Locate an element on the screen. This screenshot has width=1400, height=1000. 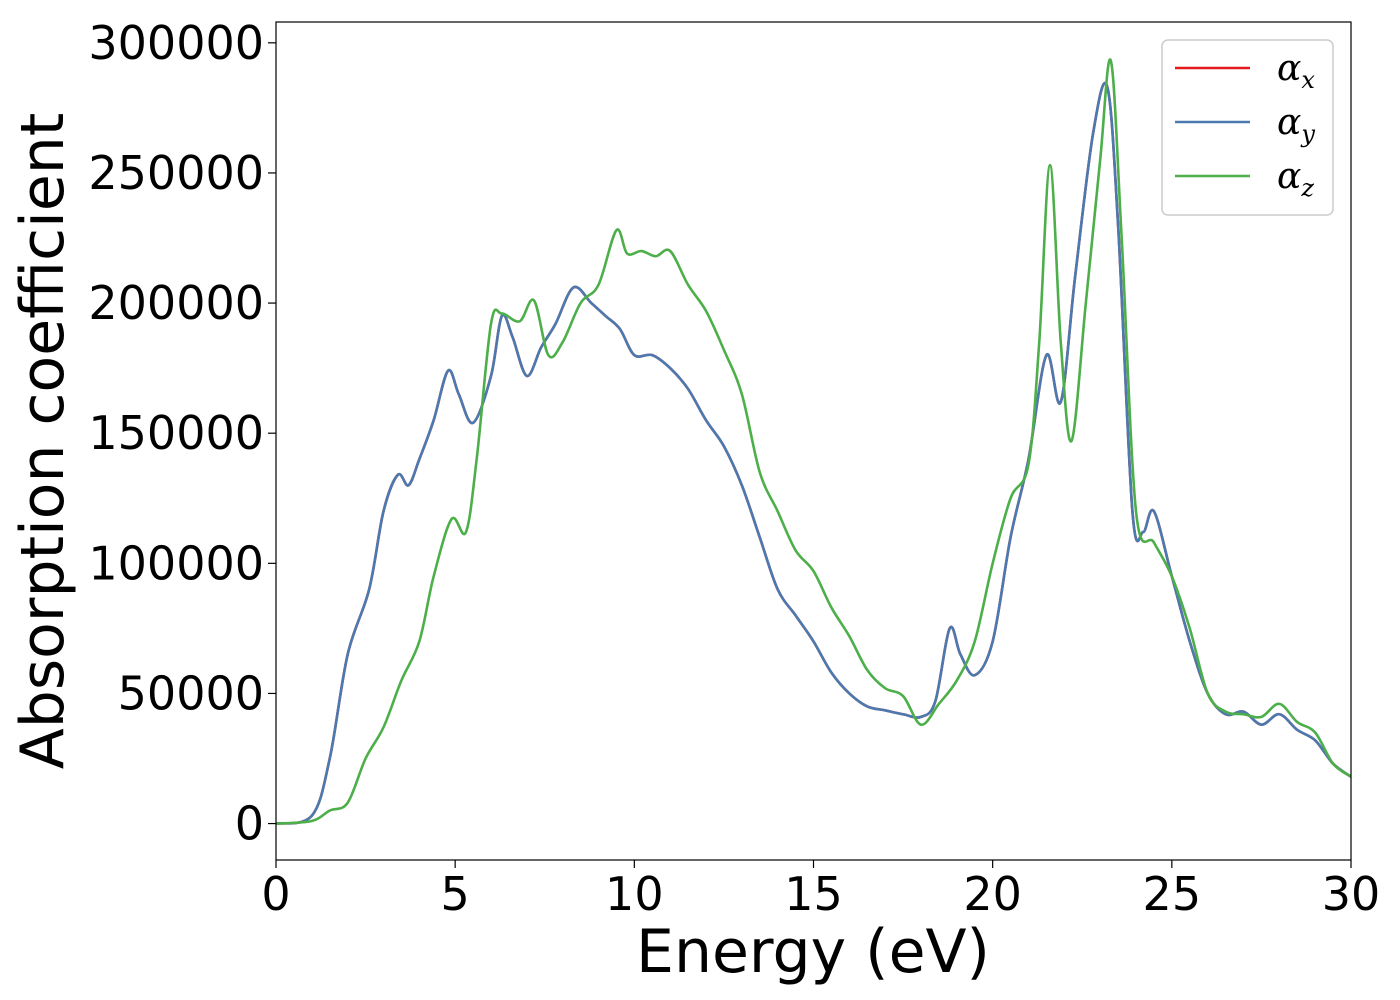
y-tick-label: 50000 is located at coordinates (191, 693).